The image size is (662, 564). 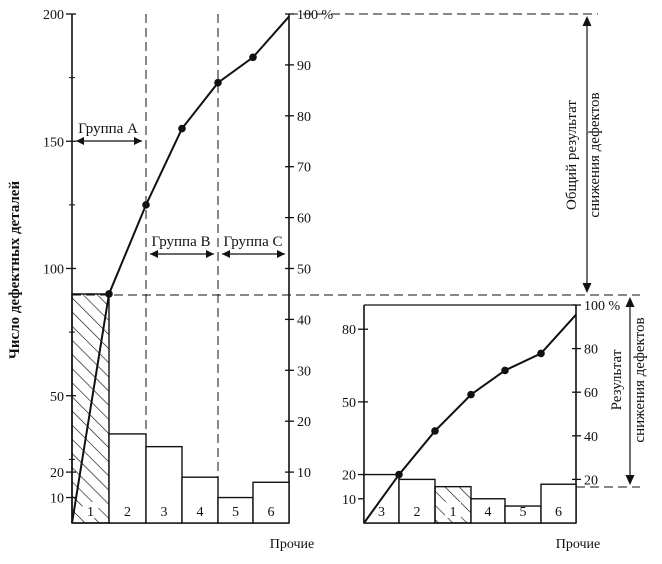 I want to click on group-b-label: Группа В, so click(x=181, y=242).